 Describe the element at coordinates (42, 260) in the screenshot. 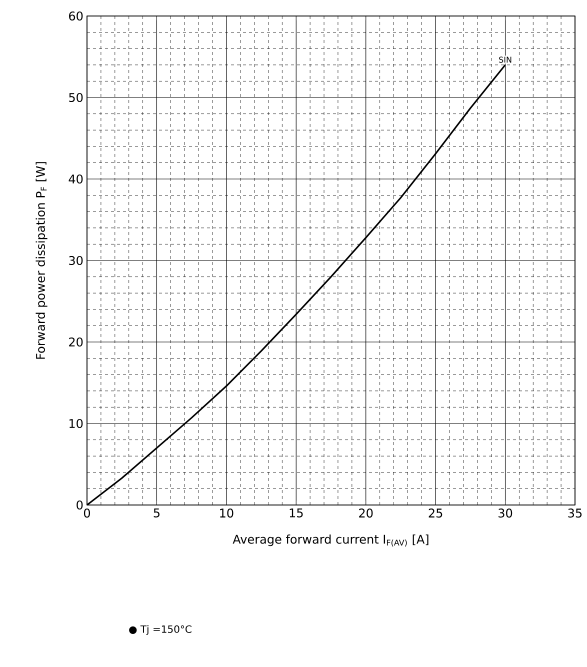

I see `y-axis-title: Forward power dissipation P$_{F}$ [W]` at that location.